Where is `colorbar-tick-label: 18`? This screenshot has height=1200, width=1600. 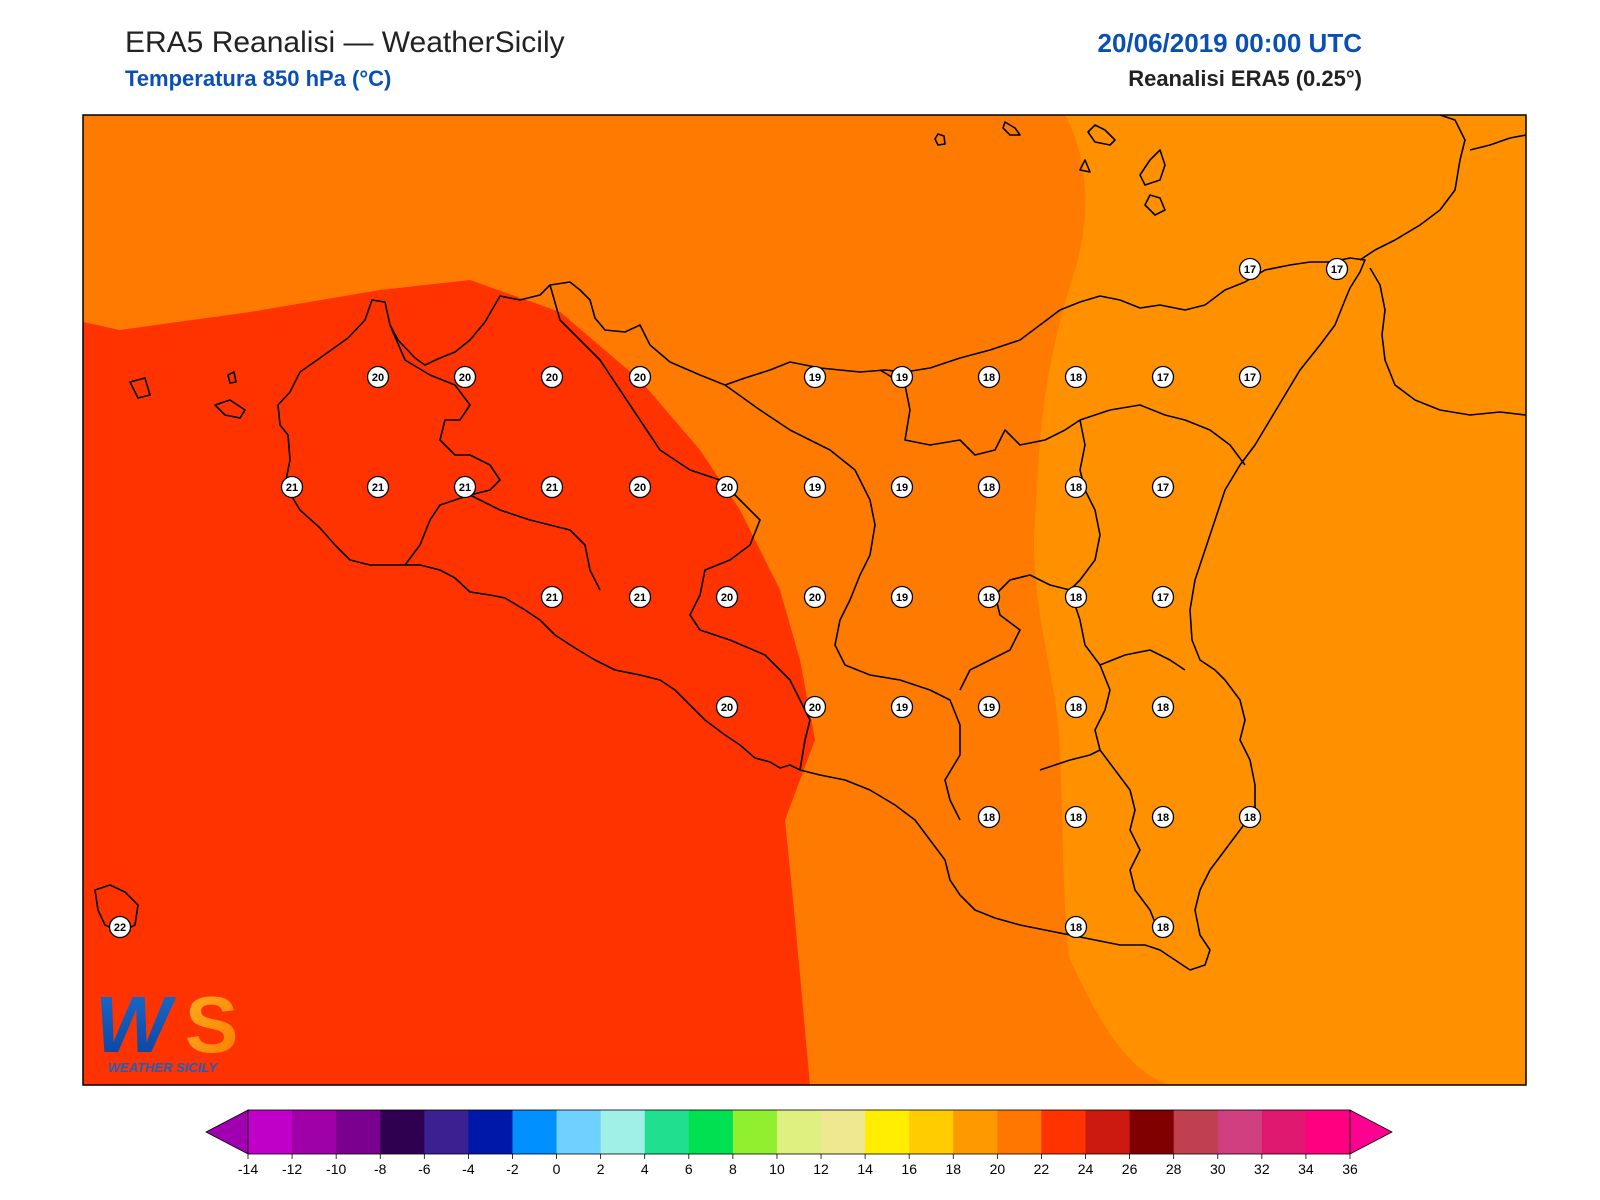 colorbar-tick-label: 18 is located at coordinates (953, 1169).